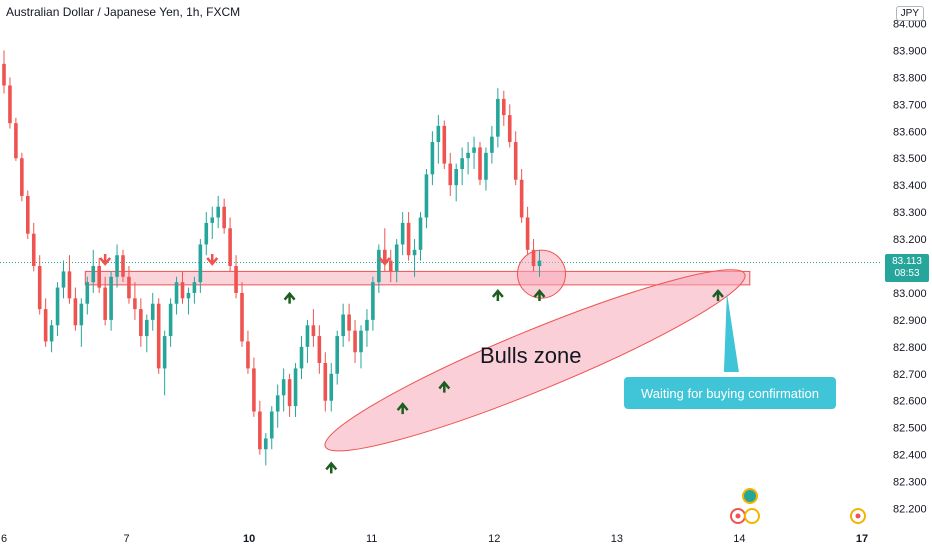 This screenshot has height=555, width=932. I want to click on y-tick-label: 83.600, so click(910, 132).